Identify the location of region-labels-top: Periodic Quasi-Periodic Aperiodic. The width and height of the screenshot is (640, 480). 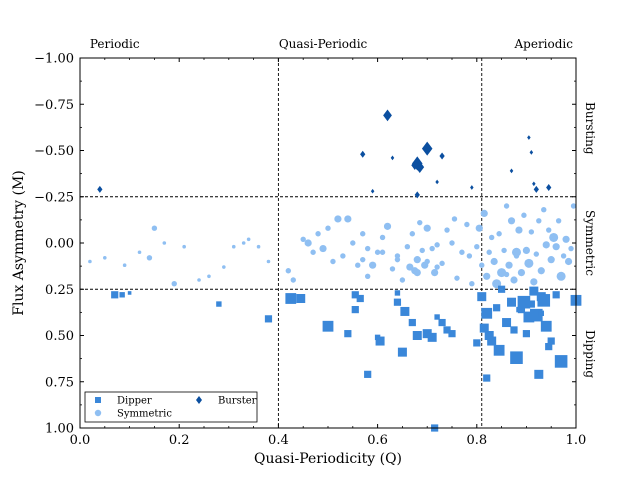
(331, 44).